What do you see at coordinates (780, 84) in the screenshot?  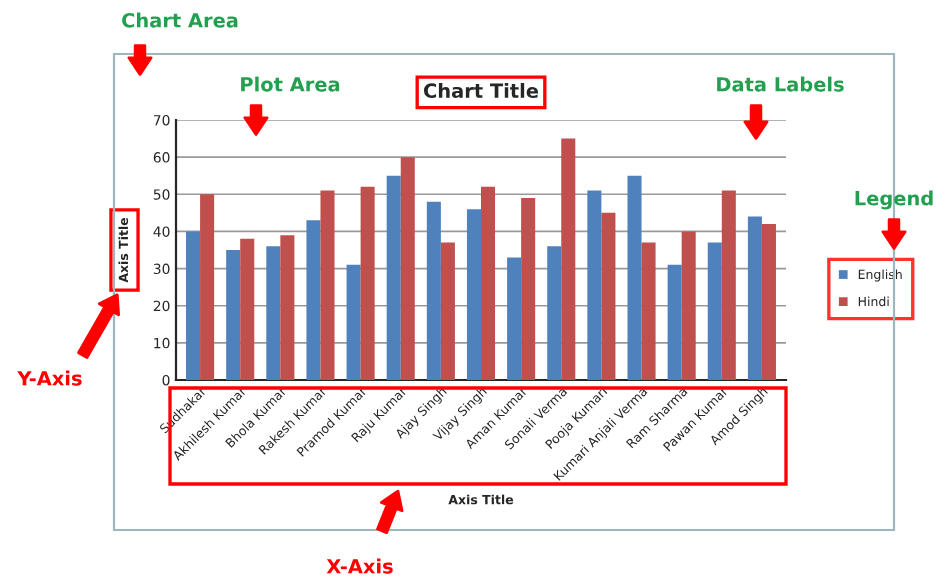 I see `text: Data Labels` at bounding box center [780, 84].